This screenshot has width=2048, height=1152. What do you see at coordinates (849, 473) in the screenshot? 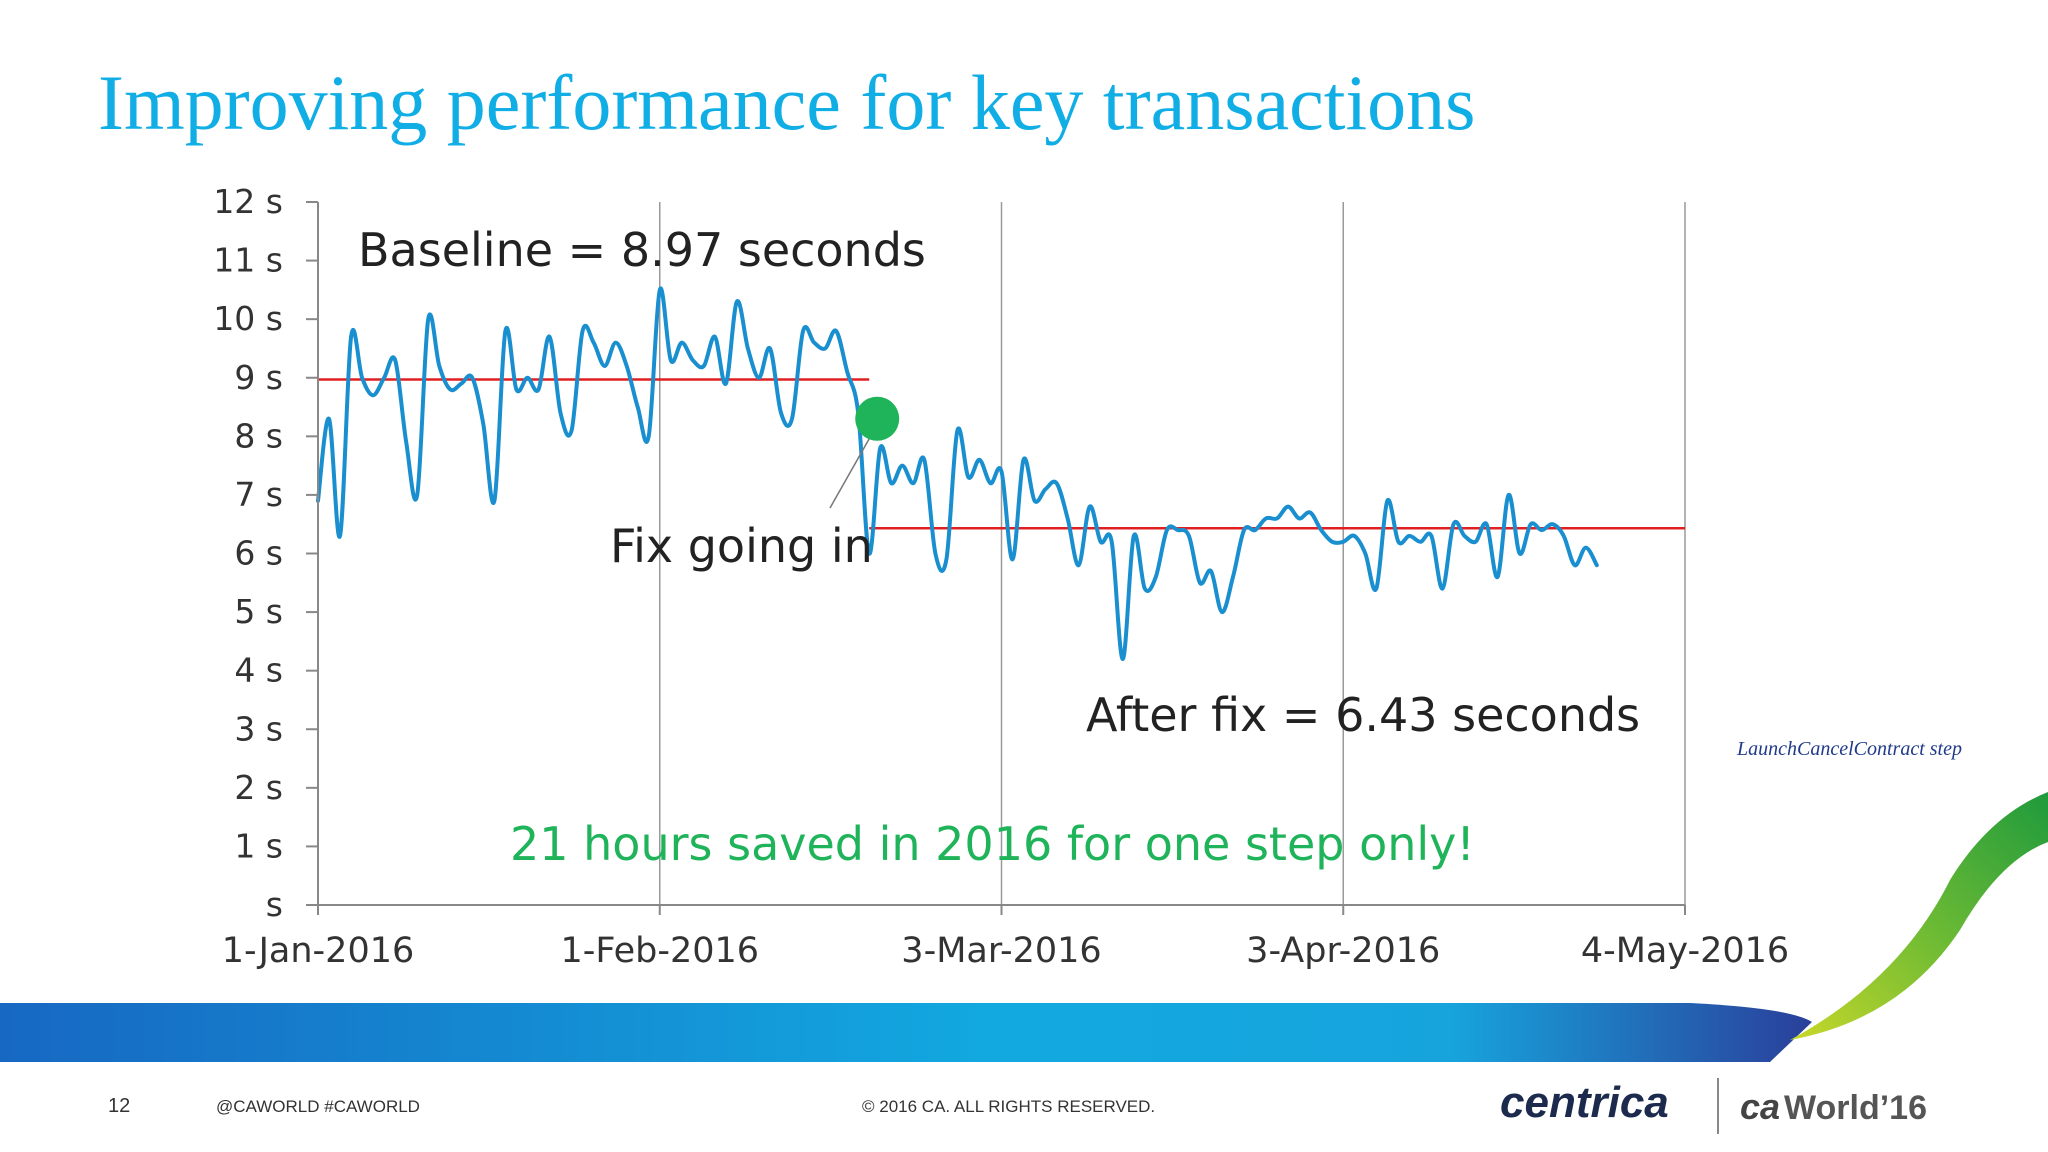
I see `fix-callout-line` at bounding box center [849, 473].